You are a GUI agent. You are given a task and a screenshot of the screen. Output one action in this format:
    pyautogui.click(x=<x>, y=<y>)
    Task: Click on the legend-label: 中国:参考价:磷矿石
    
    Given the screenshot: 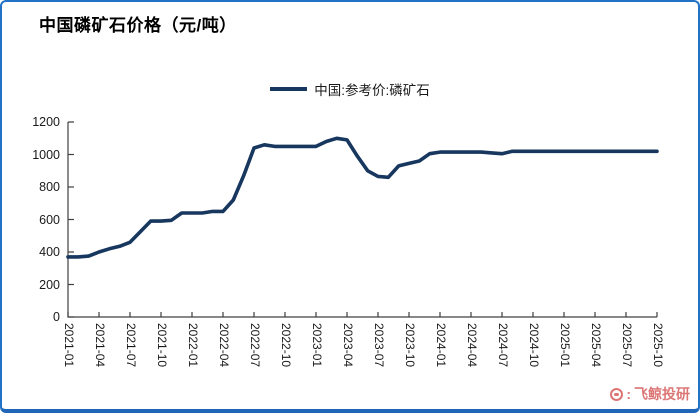 What is the action you would take?
    pyautogui.click(x=372, y=90)
    